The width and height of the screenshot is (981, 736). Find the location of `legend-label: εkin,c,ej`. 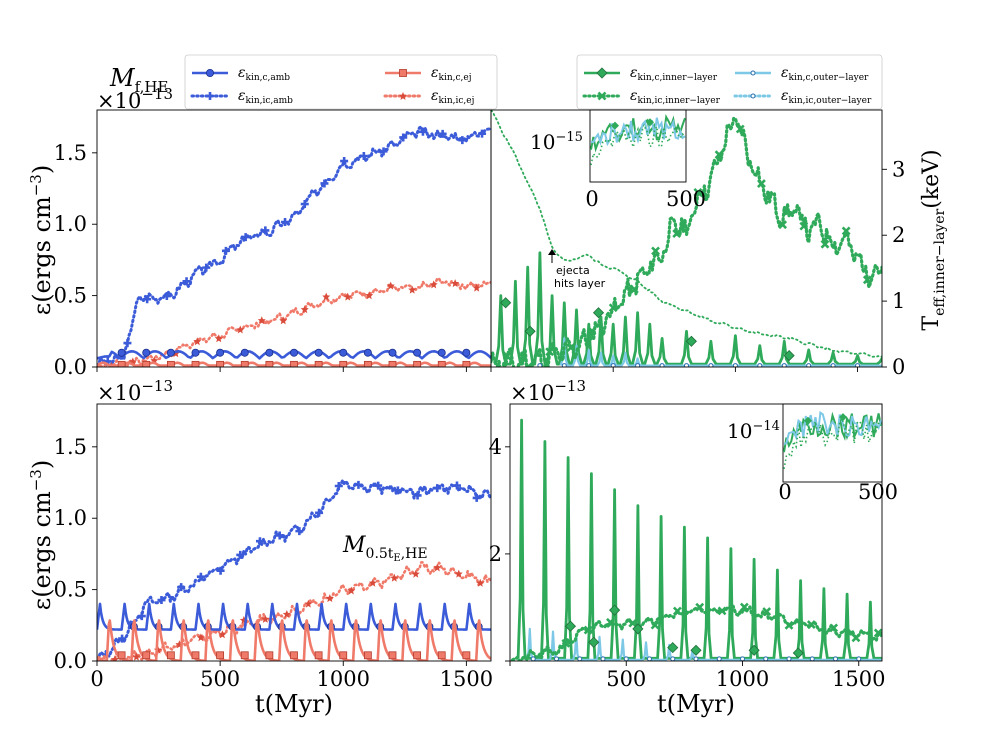

legend-label: εkin,c,ej is located at coordinates (451, 74).